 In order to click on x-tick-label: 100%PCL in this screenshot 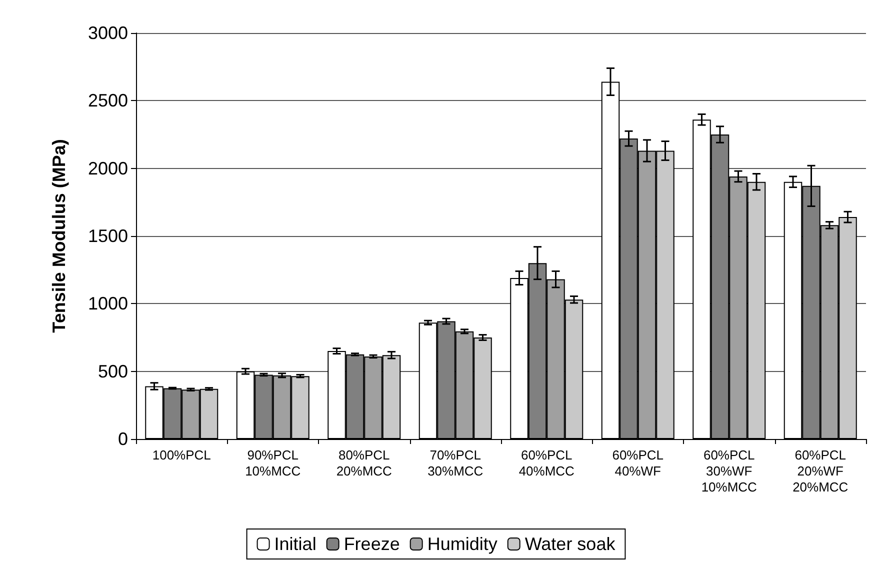, I will do `click(181, 455)`.